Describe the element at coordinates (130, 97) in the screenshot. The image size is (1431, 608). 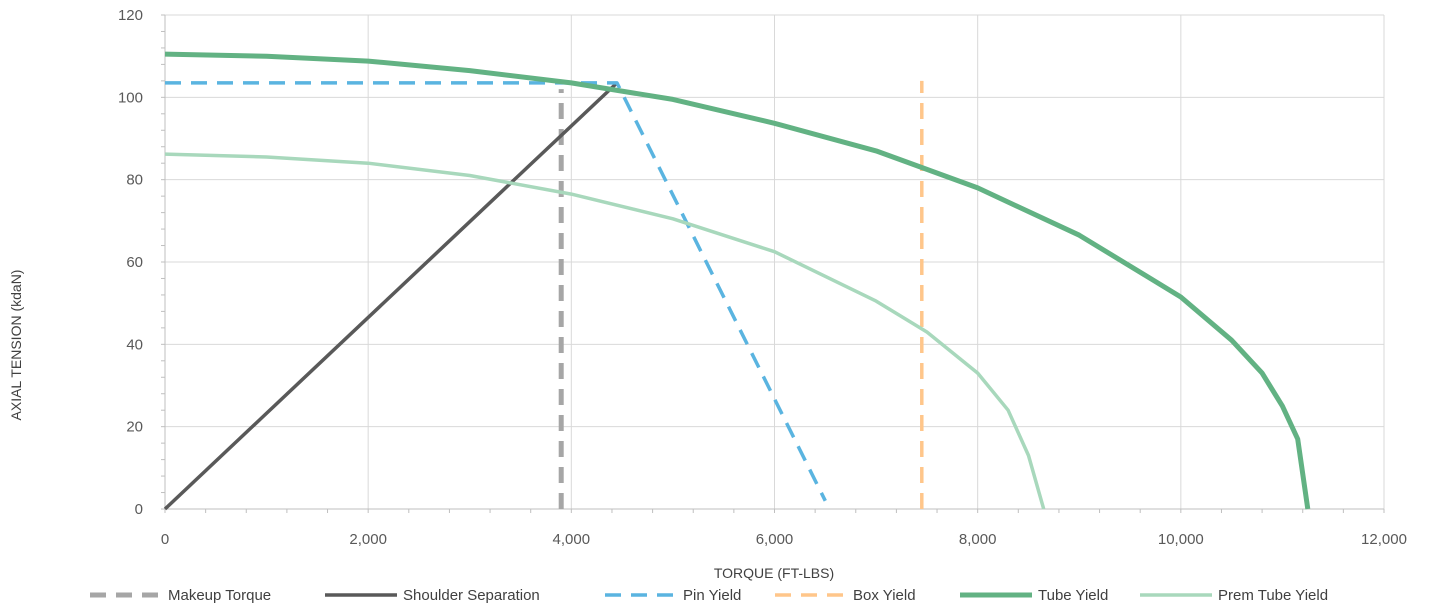
I see `y-tick-label: 100` at that location.